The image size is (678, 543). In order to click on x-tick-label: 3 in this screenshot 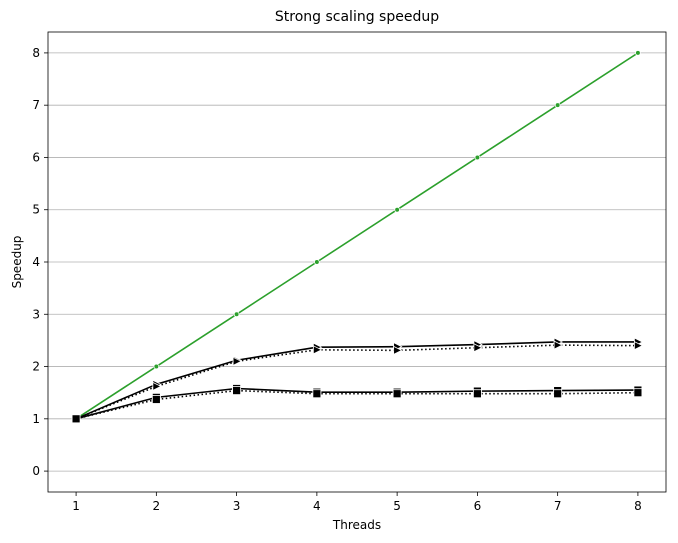, I will do `click(237, 506)`.